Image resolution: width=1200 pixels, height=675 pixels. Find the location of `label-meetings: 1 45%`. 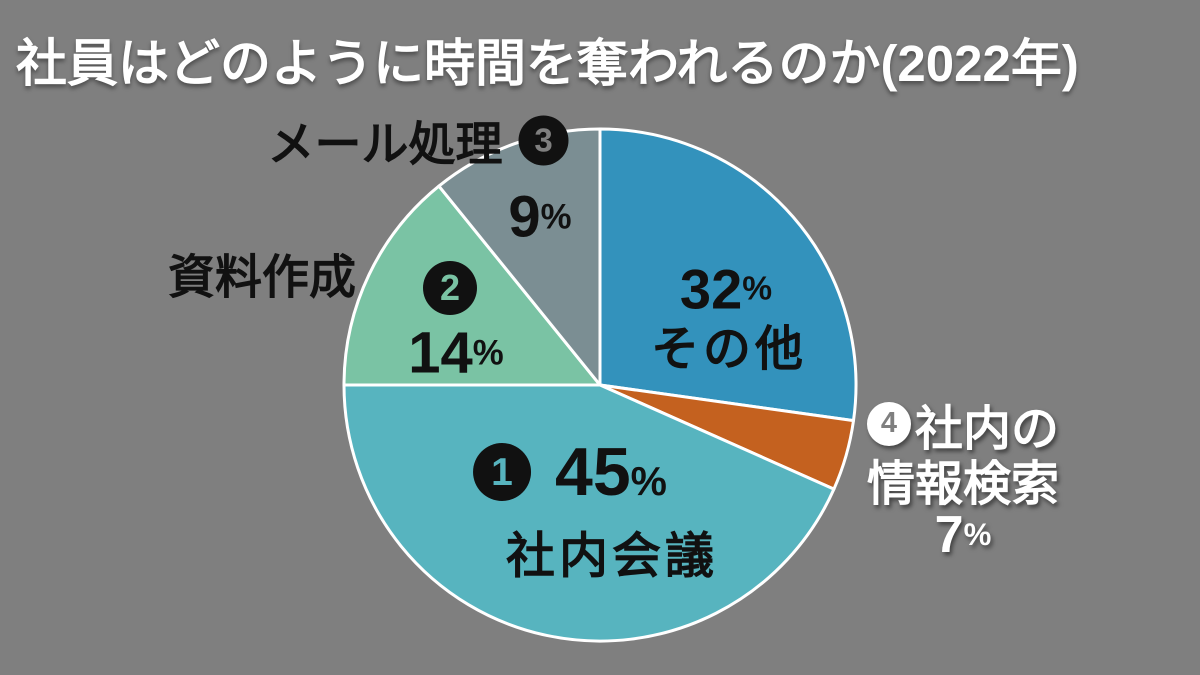

label-meetings: 1 45% is located at coordinates (570, 472).